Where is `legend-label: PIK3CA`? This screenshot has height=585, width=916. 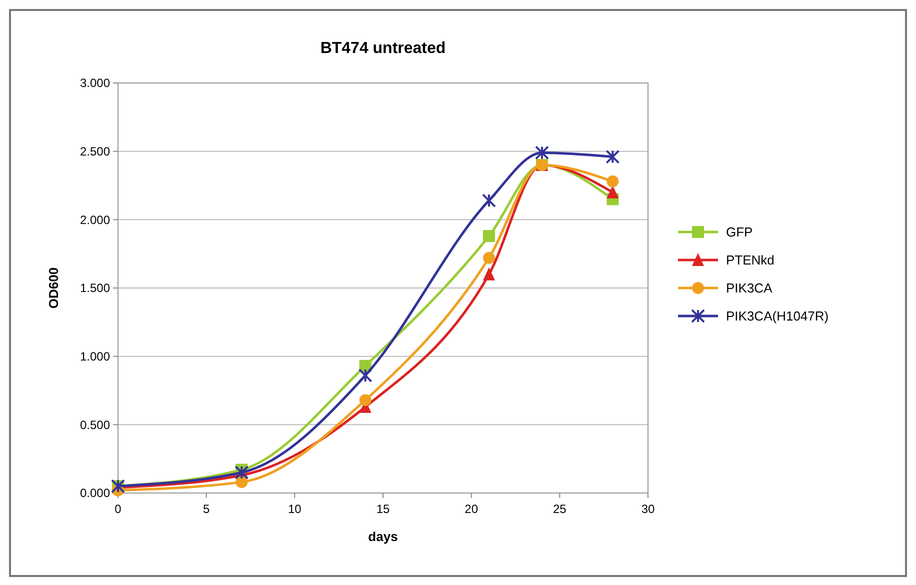 legend-label: PIK3CA is located at coordinates (749, 288).